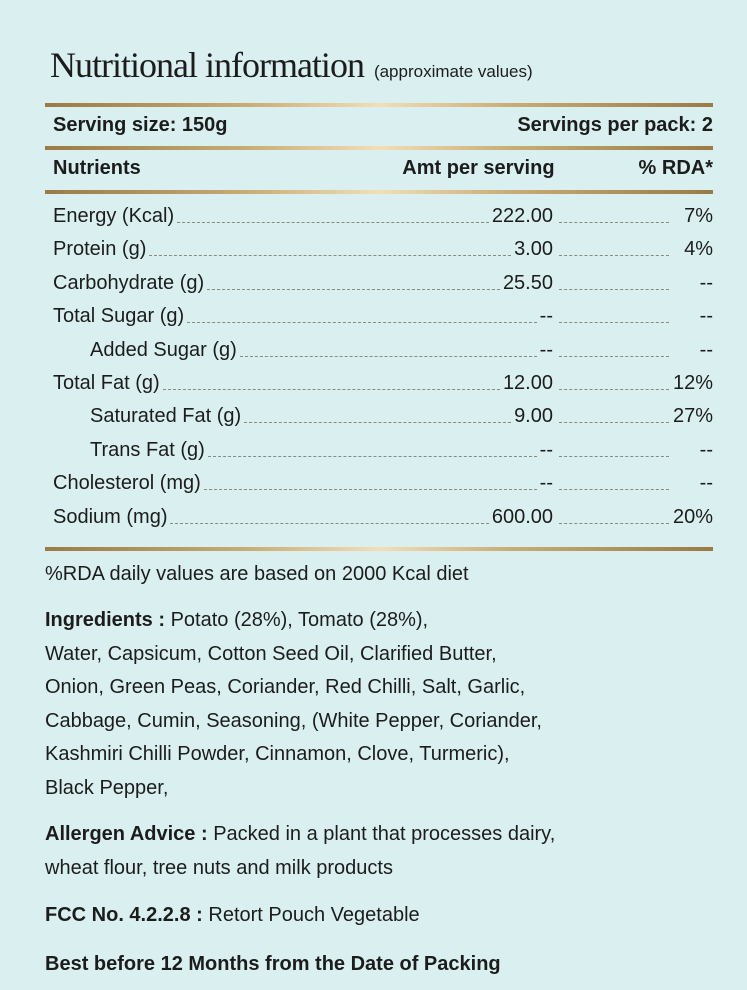  Describe the element at coordinates (124, 915) in the screenshot. I see `fcc-label: FCC No. 4.2.2.8 :` at that location.